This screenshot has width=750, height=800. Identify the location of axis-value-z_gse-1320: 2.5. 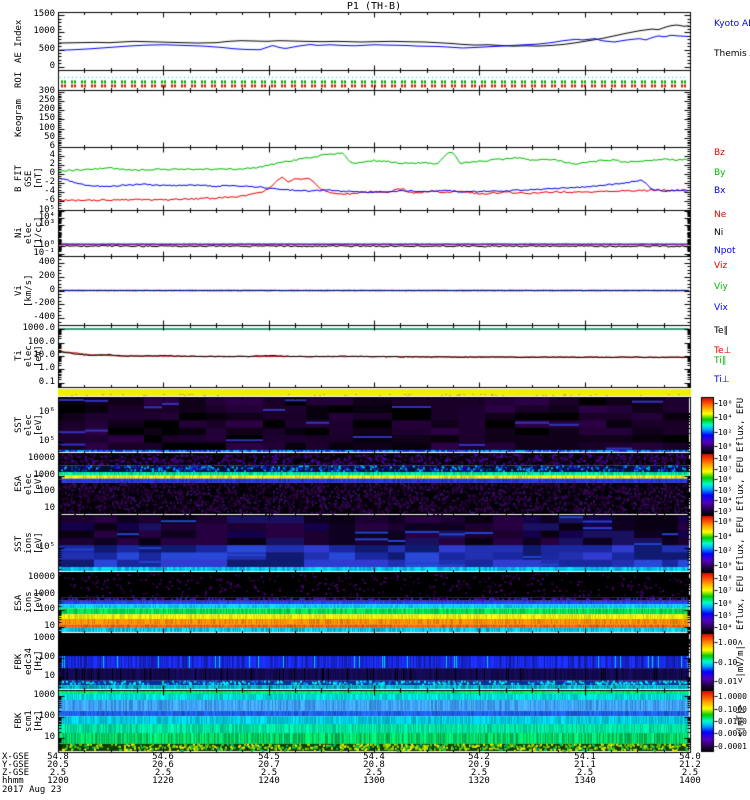
(479, 773).